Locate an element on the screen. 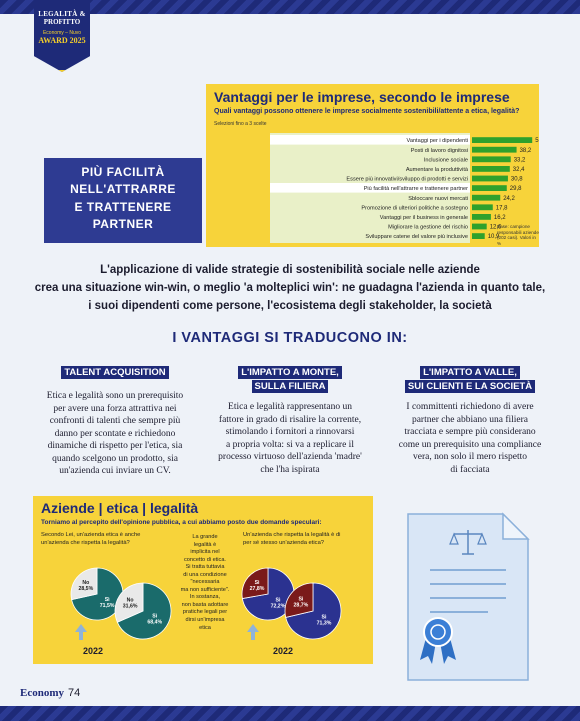  column-title-line: L'IMPATTO A MONTE, is located at coordinates (290, 372).